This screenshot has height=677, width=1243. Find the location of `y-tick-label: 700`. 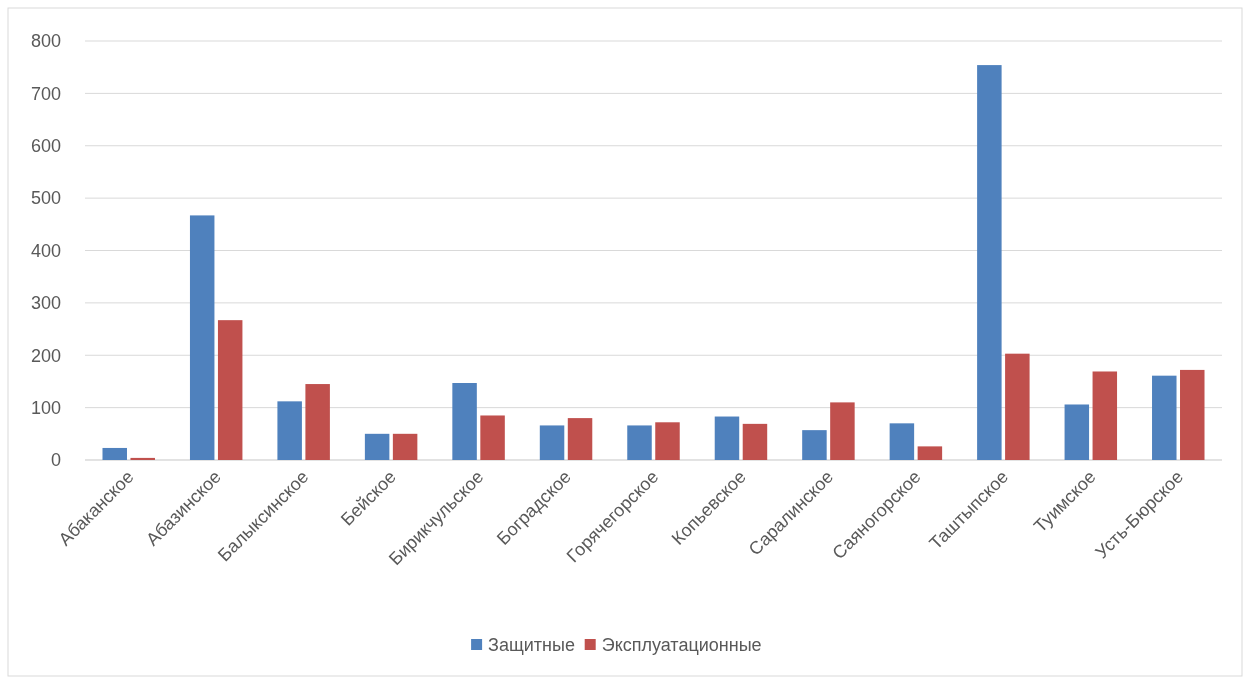

y-tick-label: 700 is located at coordinates (45, 93).